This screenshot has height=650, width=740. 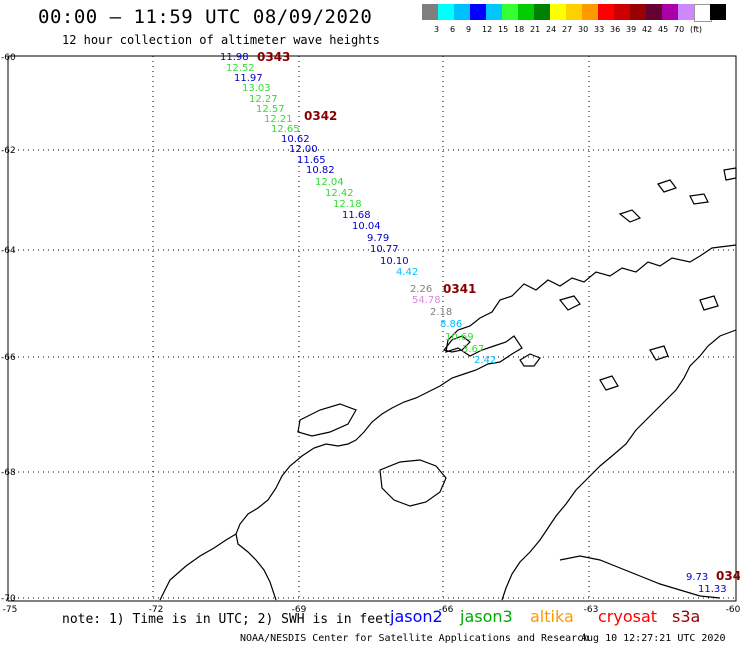 I want to click on swh-value: 10.62, so click(x=295, y=139).